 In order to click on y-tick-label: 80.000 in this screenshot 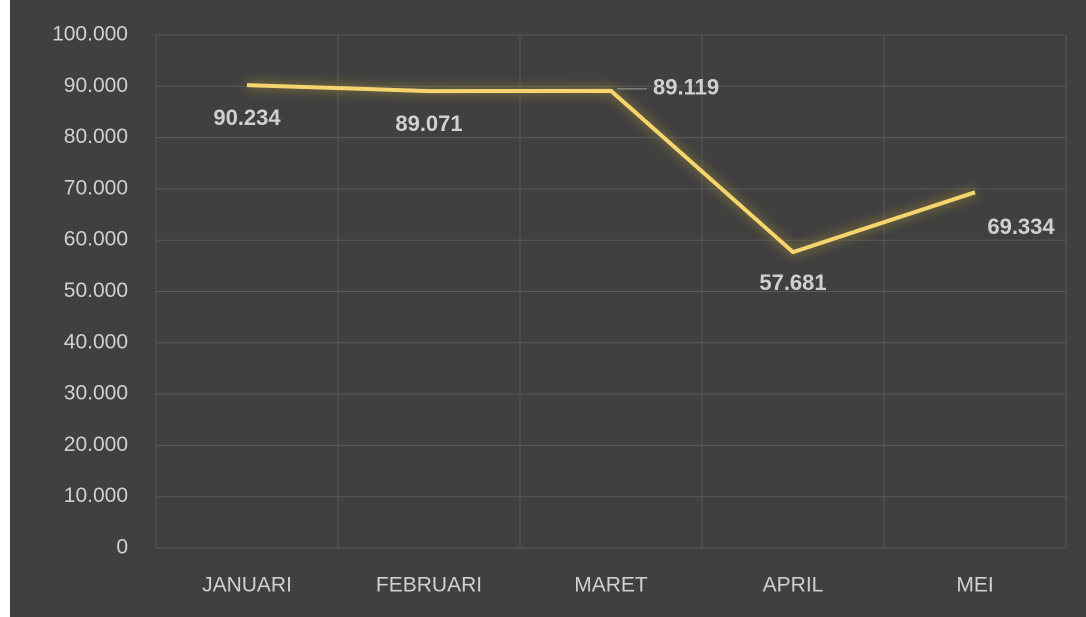, I will do `click(96, 136)`.